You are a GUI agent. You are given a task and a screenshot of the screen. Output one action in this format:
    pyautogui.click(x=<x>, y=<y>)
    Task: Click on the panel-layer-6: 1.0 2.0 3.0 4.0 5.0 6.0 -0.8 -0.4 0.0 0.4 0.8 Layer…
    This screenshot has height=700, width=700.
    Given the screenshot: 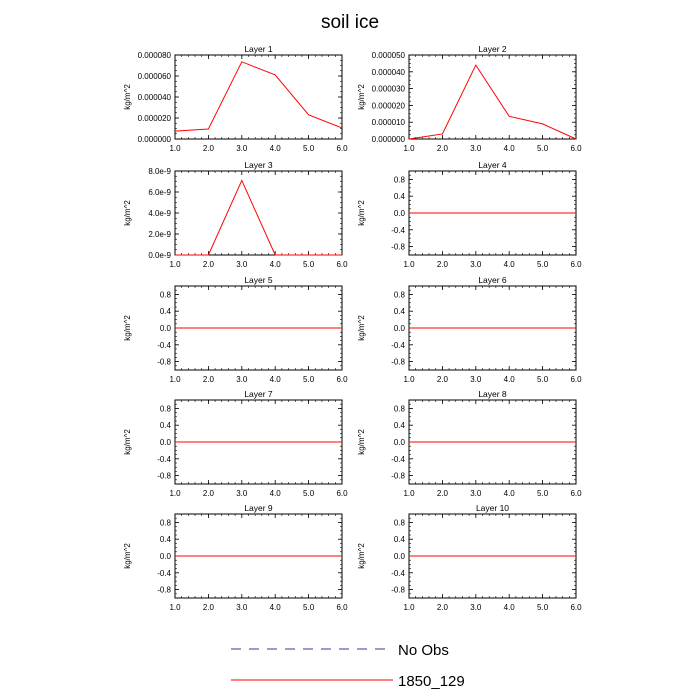 What is the action you would take?
    pyautogui.click(x=469, y=329)
    